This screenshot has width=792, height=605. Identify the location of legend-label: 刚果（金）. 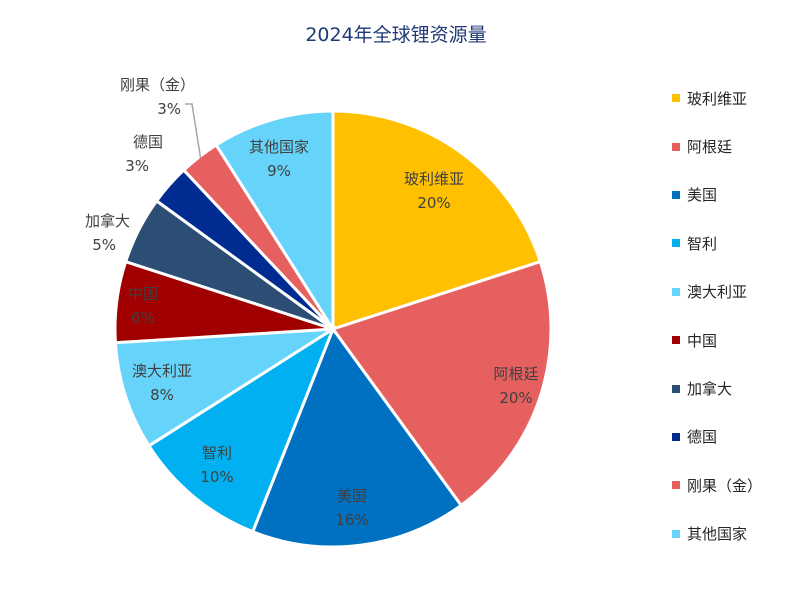
(725, 485).